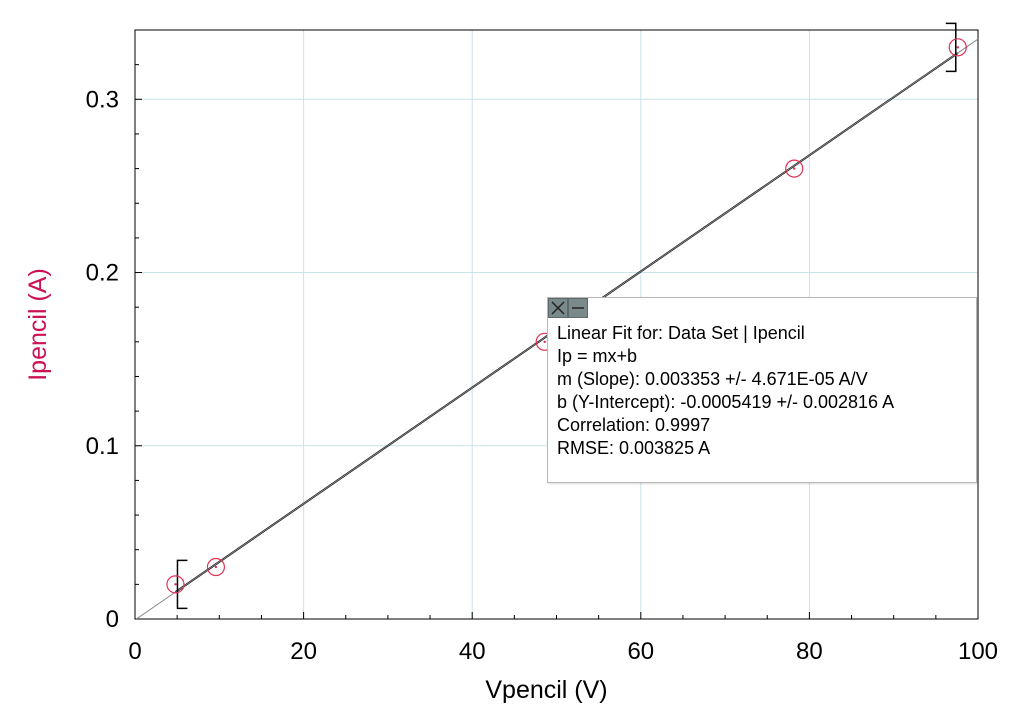 This screenshot has width=1024, height=721. I want to click on close-button, so click(558, 308).